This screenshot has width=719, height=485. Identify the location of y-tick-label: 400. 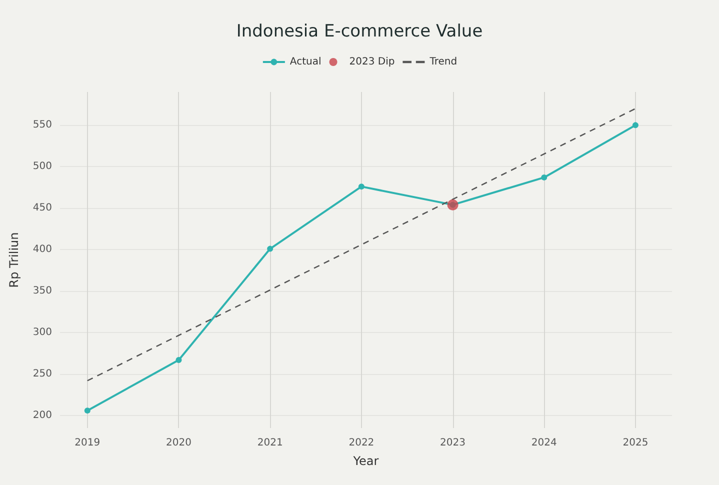
(42, 250).